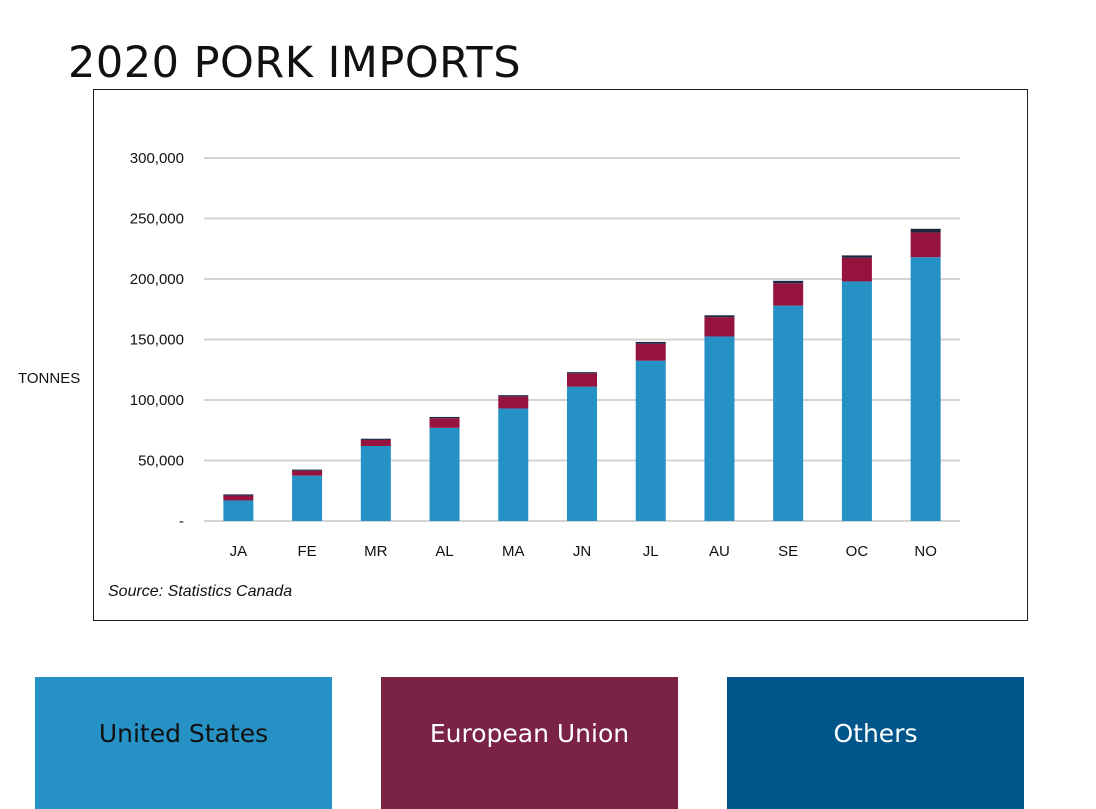 The width and height of the screenshot is (1096, 809). I want to click on y-tick-label: -, so click(181, 521).